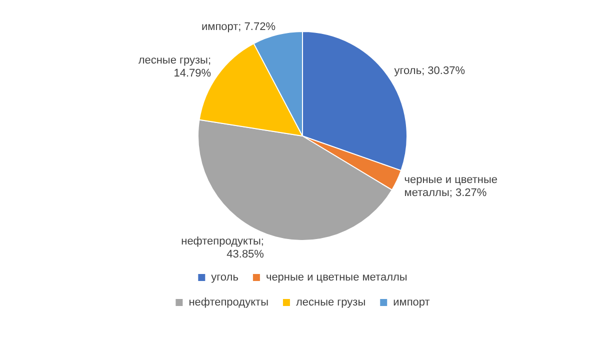 The image size is (605, 340). What do you see at coordinates (228, 302) in the screenshot?
I see `legend-label: нефтепродукты` at bounding box center [228, 302].